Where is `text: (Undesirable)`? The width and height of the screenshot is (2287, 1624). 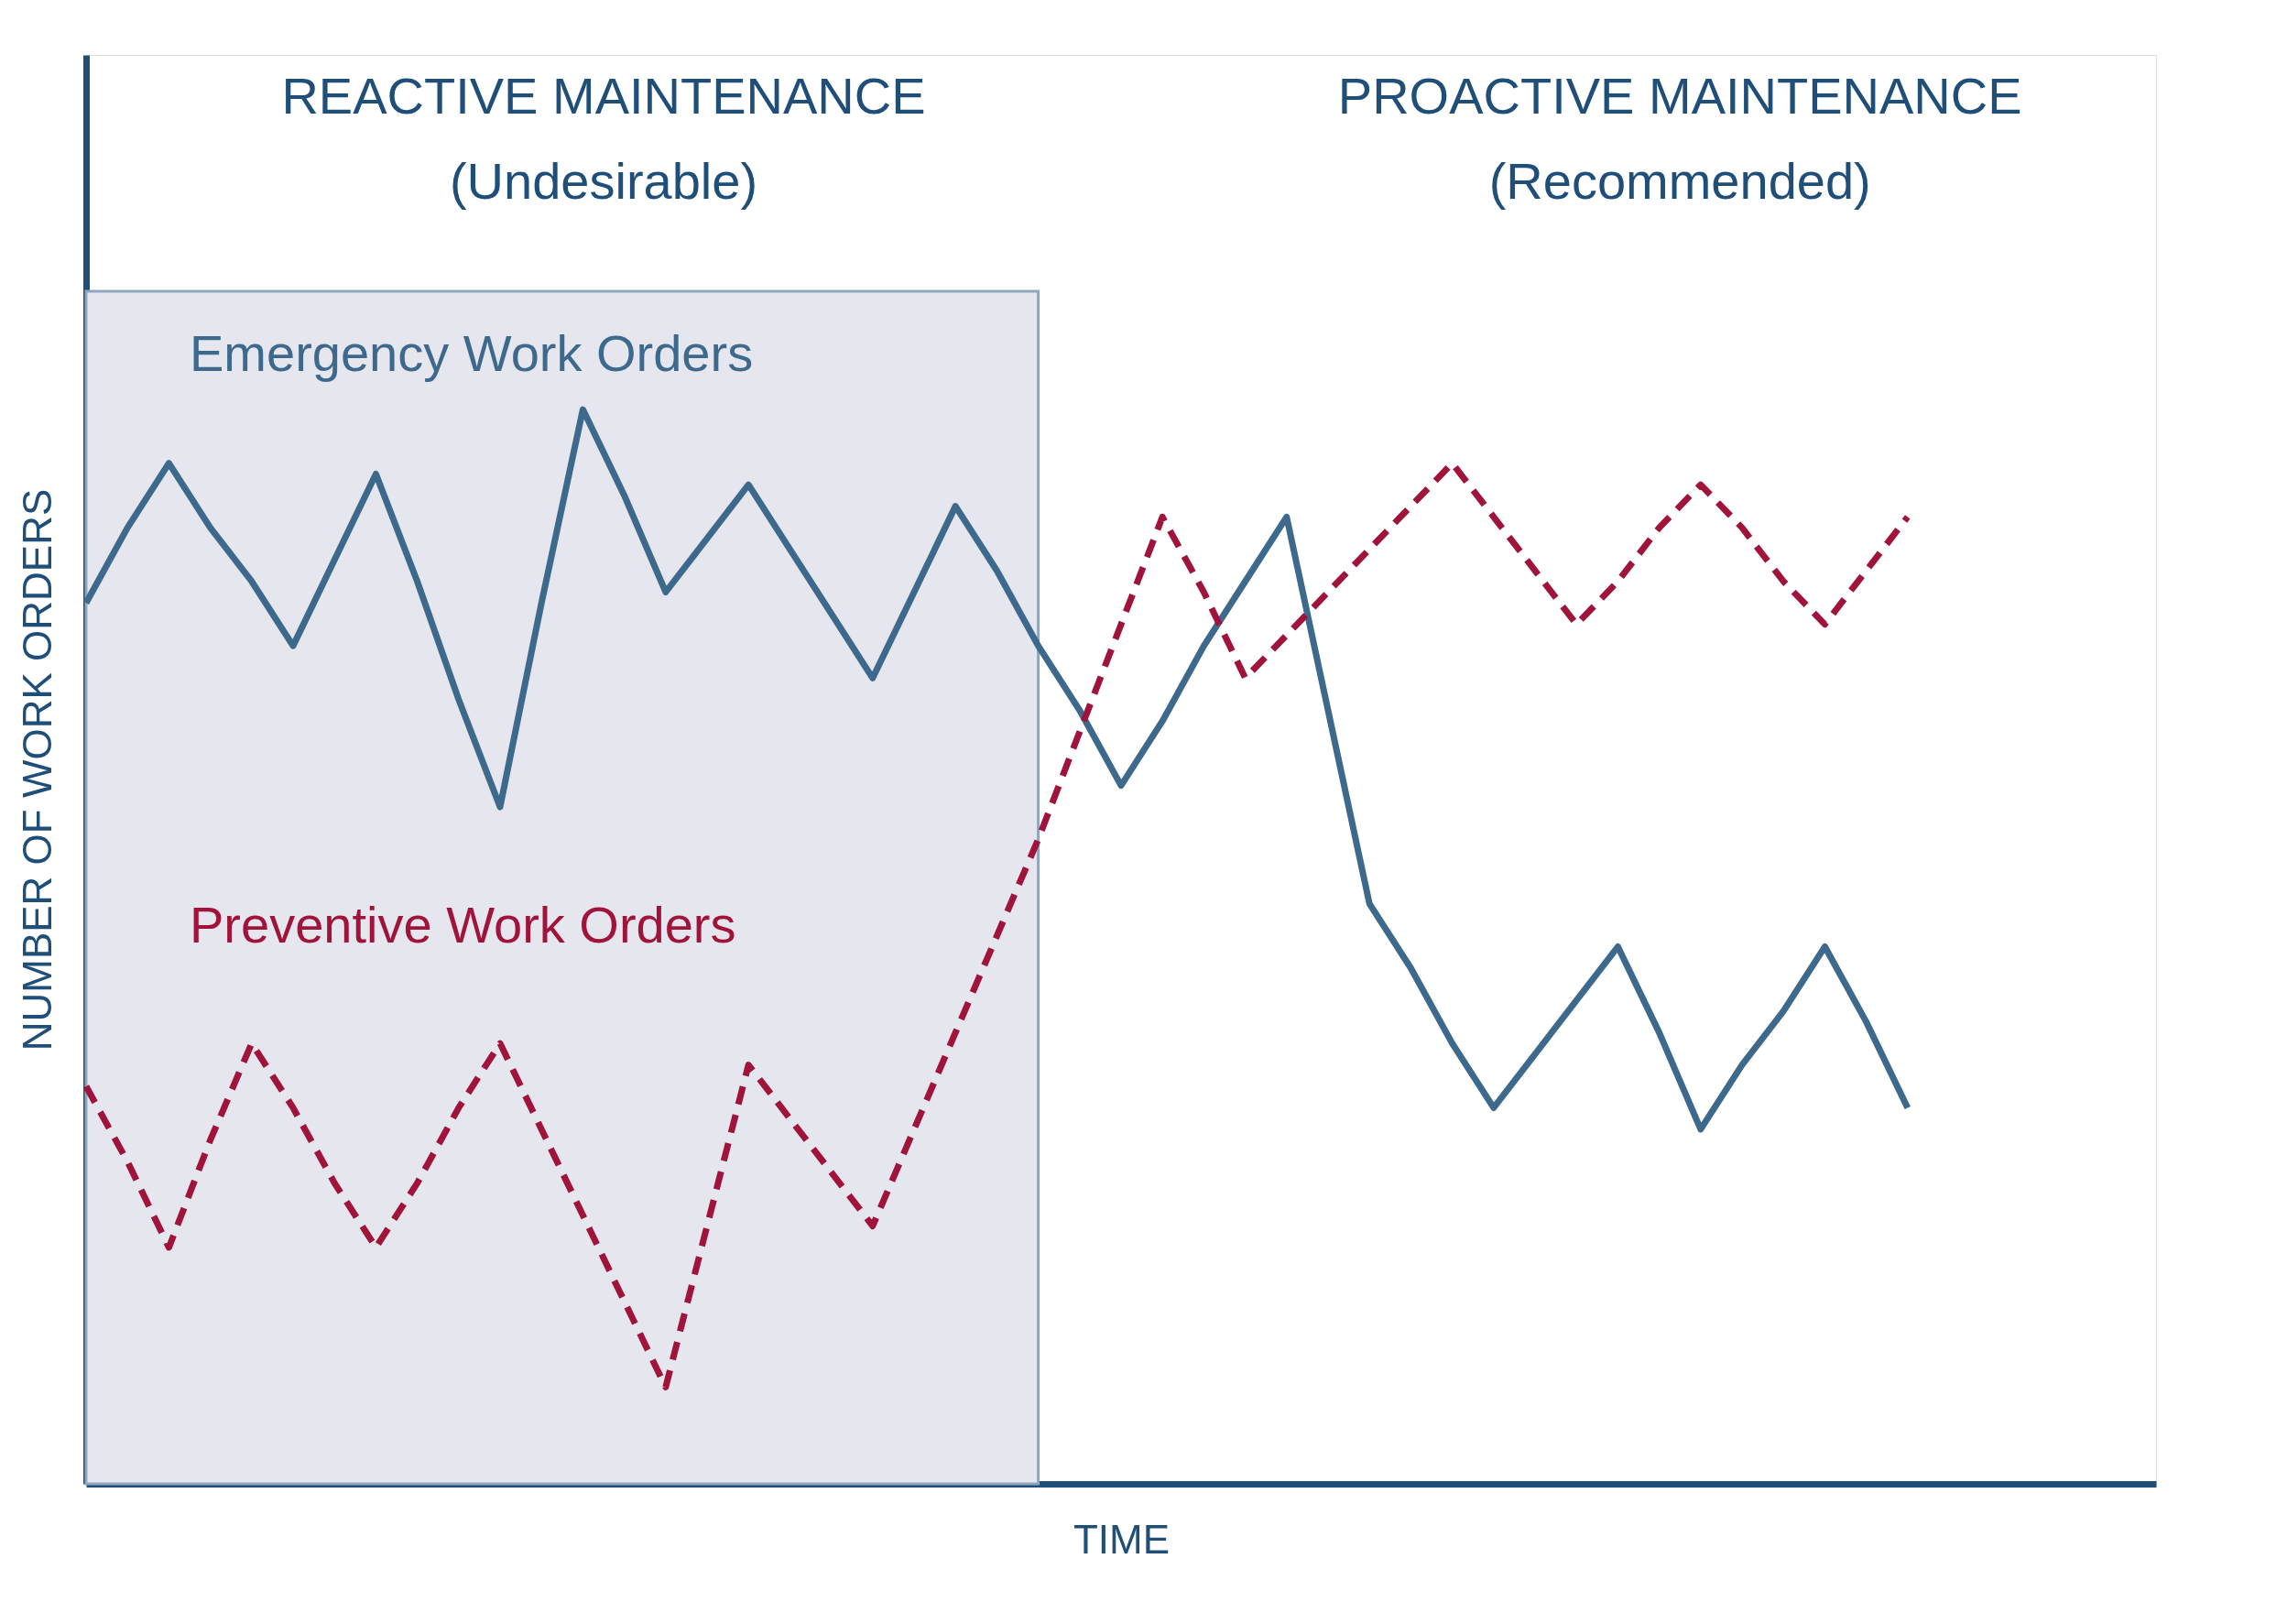
text: (Undesirable) is located at coordinates (603, 181).